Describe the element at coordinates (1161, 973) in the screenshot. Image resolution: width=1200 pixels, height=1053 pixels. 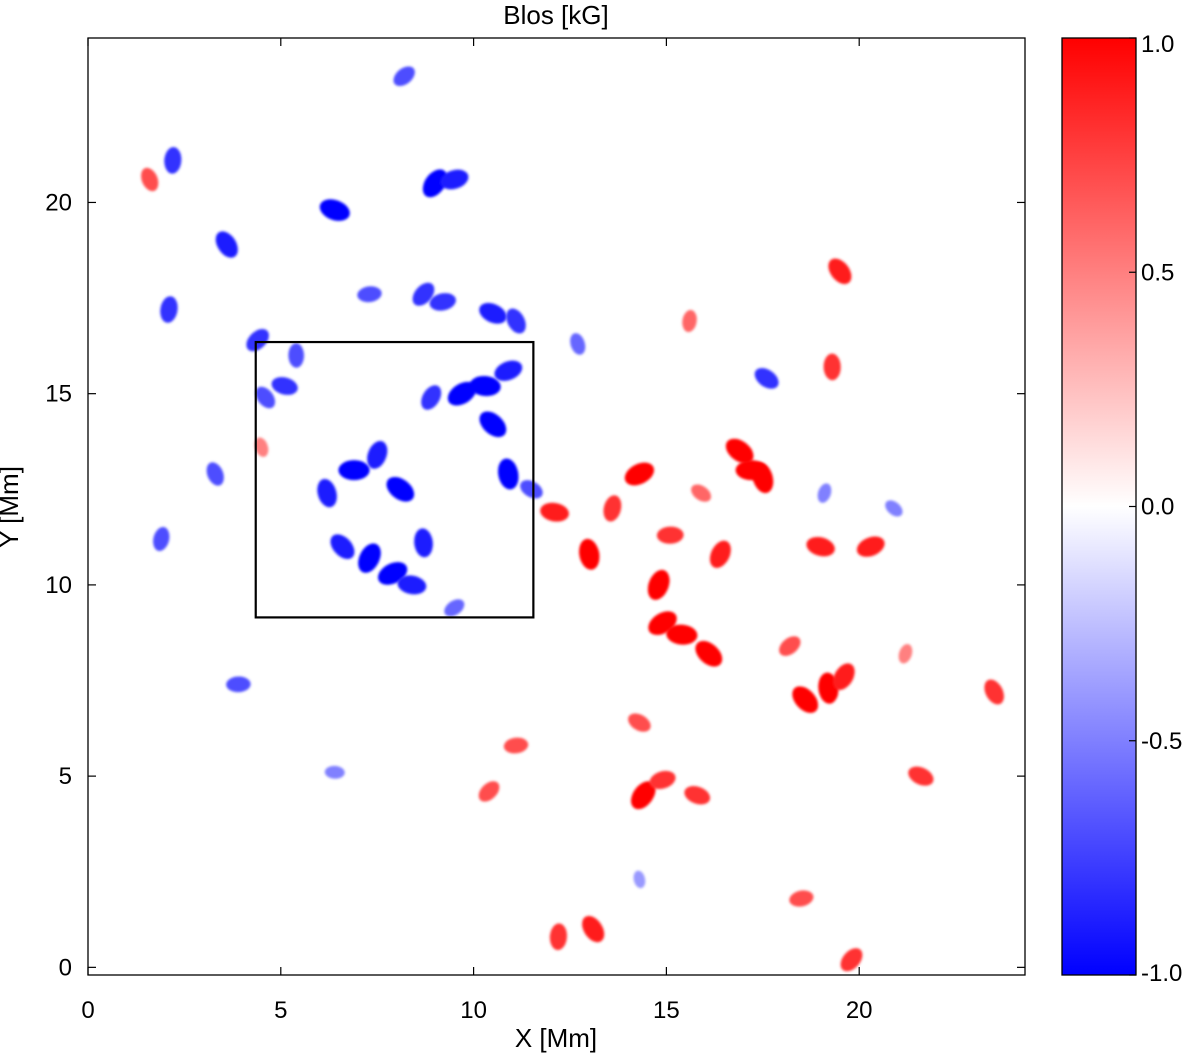
I see `colorbar-tick-label: -1.0` at that location.